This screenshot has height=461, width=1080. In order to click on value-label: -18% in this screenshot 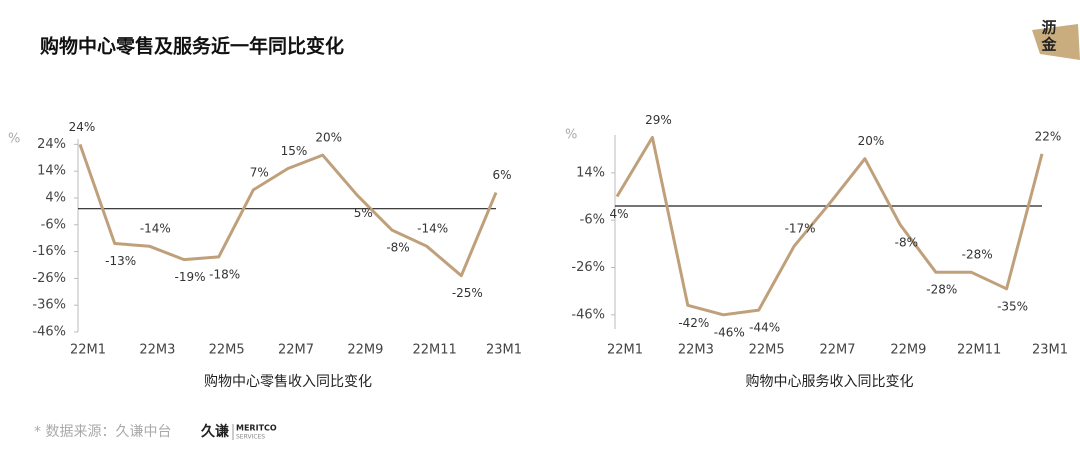, I will do `click(224, 274)`.